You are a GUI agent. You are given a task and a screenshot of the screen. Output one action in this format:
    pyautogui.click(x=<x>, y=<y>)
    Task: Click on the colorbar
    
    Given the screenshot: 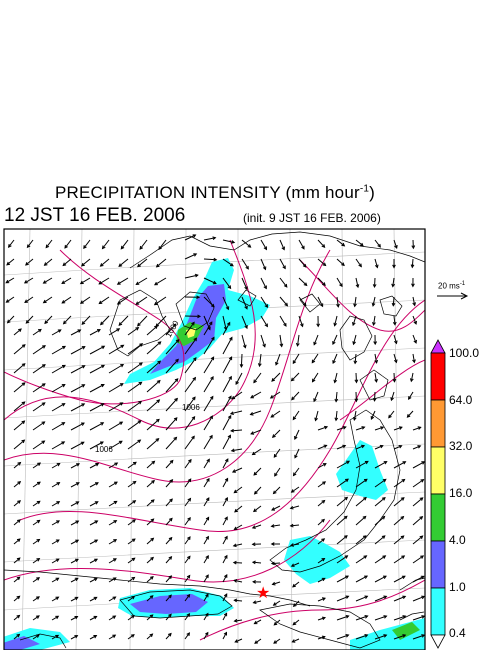 What is the action you would take?
    pyautogui.click(x=438, y=494)
    